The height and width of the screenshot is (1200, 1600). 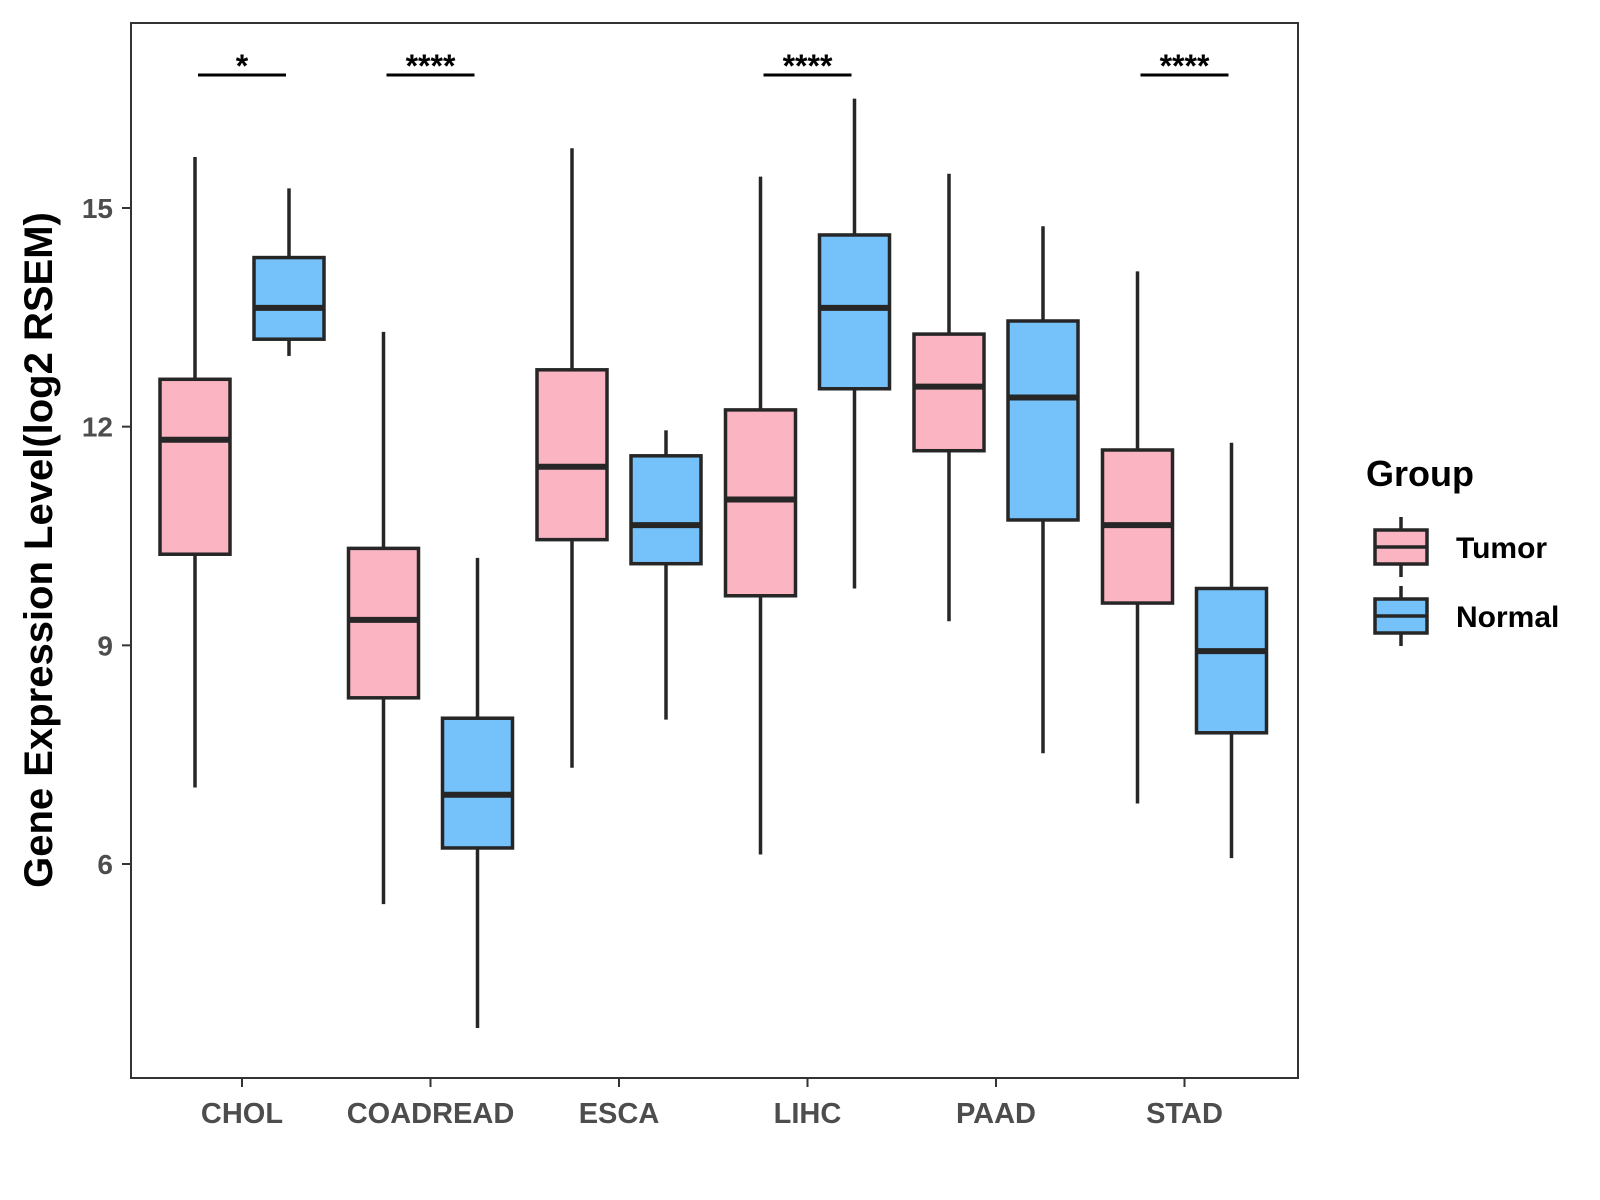 I want to click on legend: Group Tumor Normal, so click(x=1462, y=549).